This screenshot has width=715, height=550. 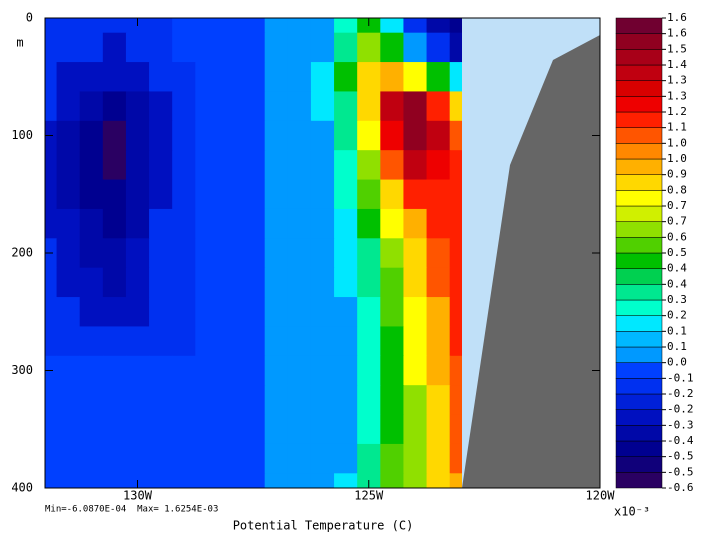 What do you see at coordinates (677, 330) in the screenshot?
I see `colorbar-label: 0.1` at bounding box center [677, 330].